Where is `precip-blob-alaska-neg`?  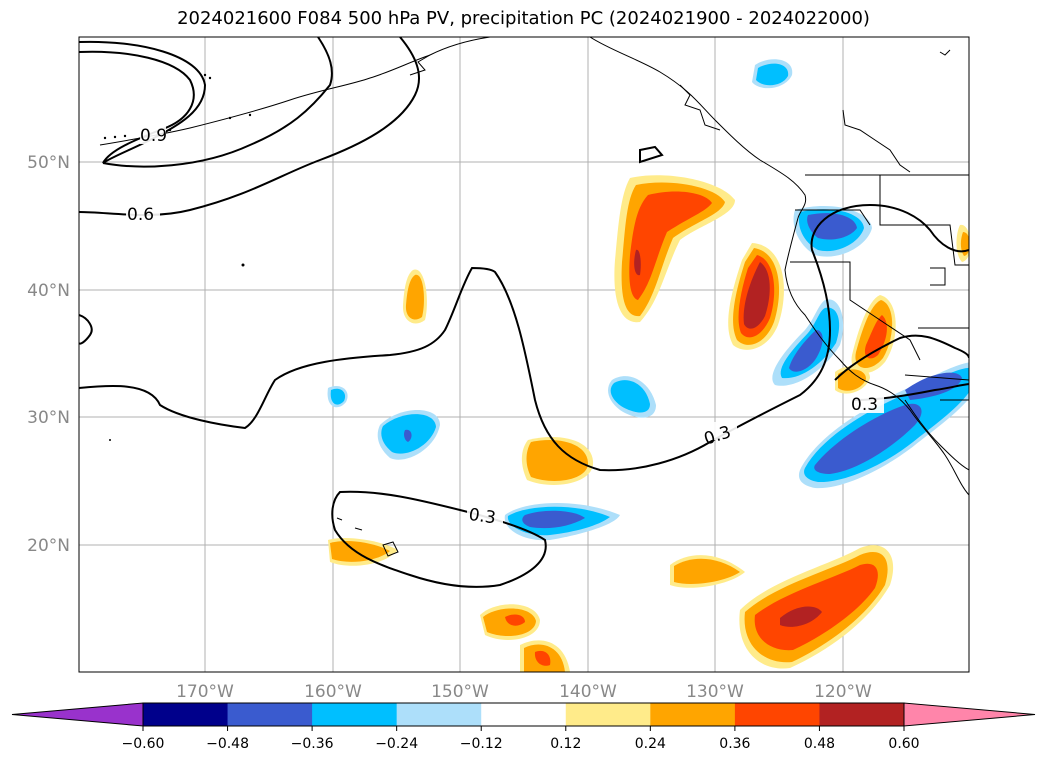 precip-blob-alaska-neg is located at coordinates (772, 74).